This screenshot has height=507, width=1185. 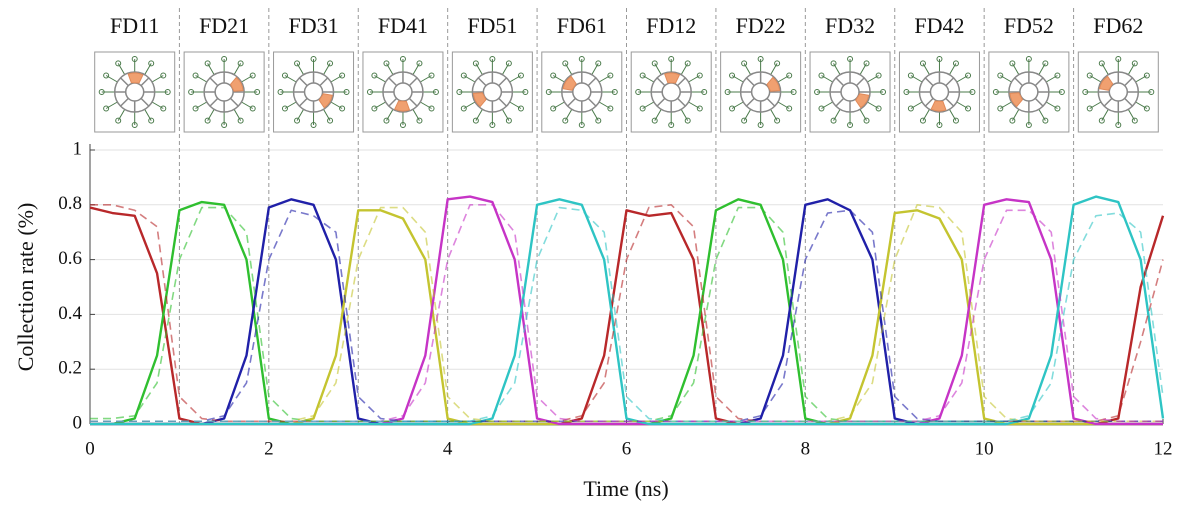 I want to click on y-tick-label: 0, so click(x=78, y=422).